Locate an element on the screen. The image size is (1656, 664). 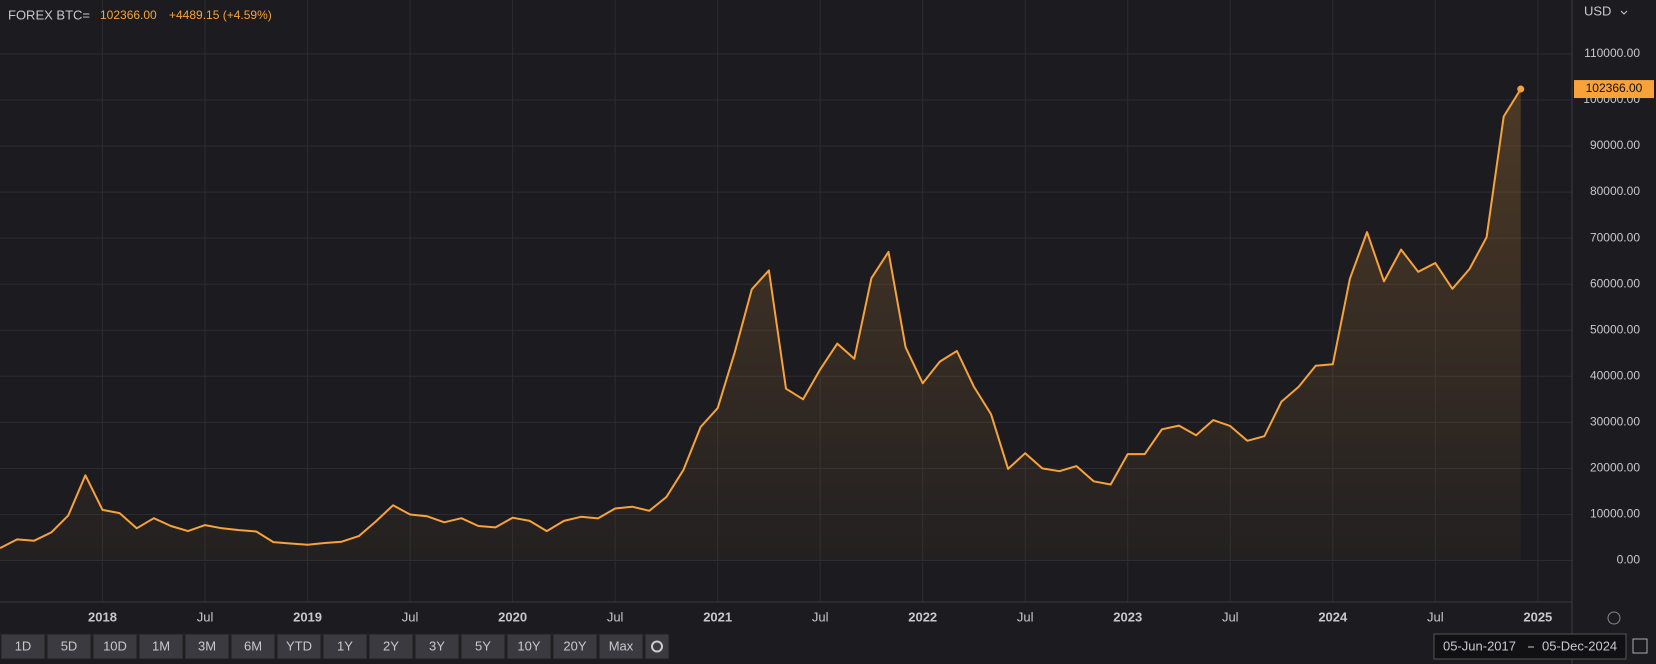
range-button-label: Max is located at coordinates (621, 645).